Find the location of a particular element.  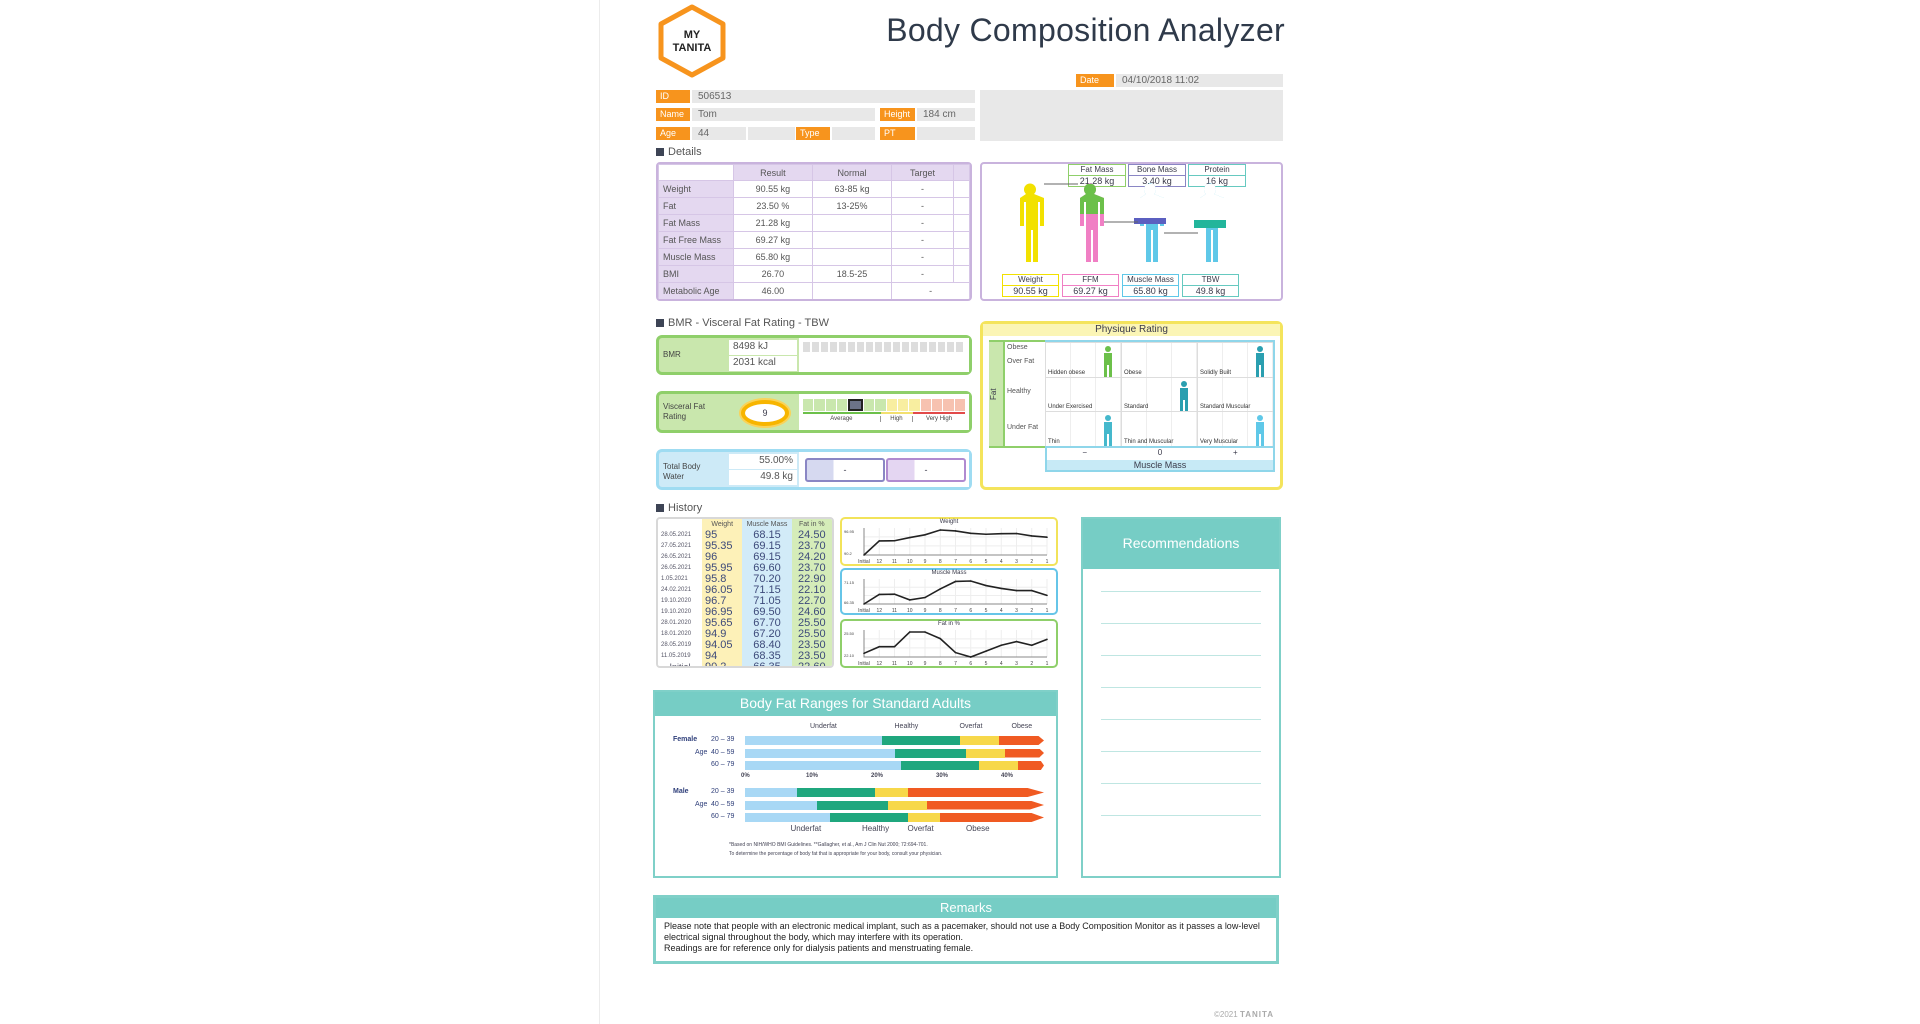

composition-label: Weight is located at coordinates (1030, 279).